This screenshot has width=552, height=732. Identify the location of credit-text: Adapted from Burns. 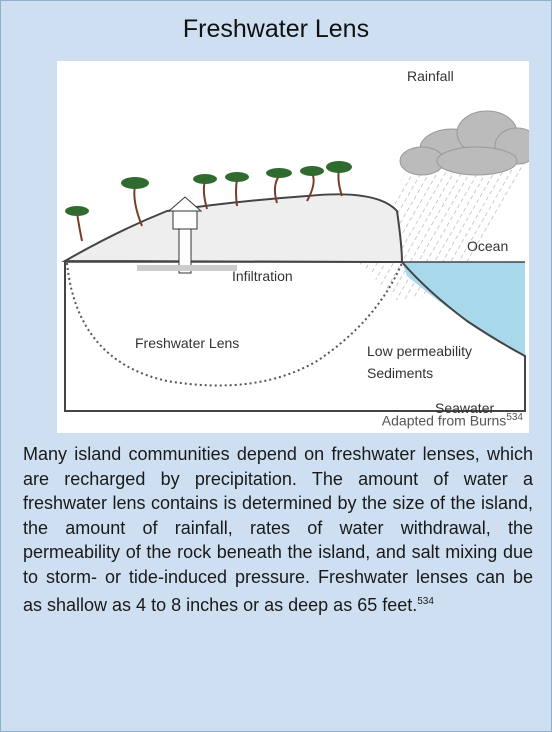
(444, 421).